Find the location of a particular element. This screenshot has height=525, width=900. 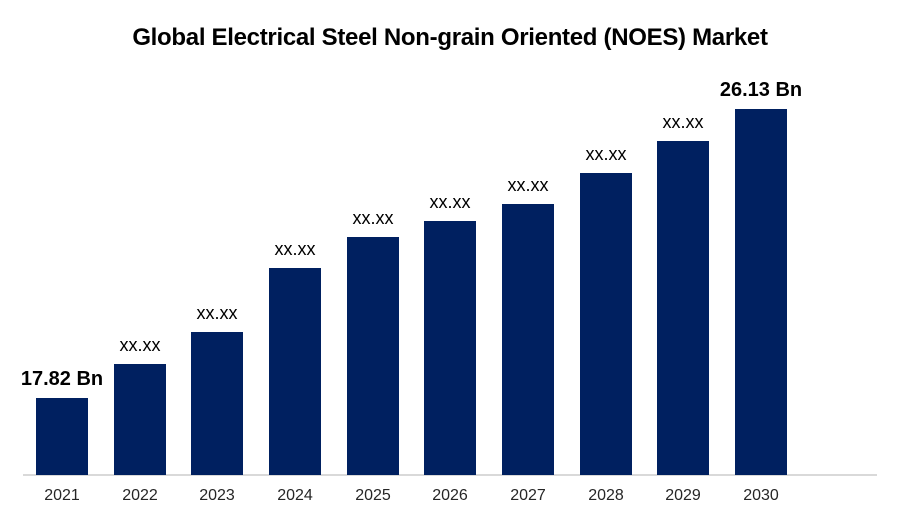

x-tick-label-2029: 2029 is located at coordinates (683, 495).